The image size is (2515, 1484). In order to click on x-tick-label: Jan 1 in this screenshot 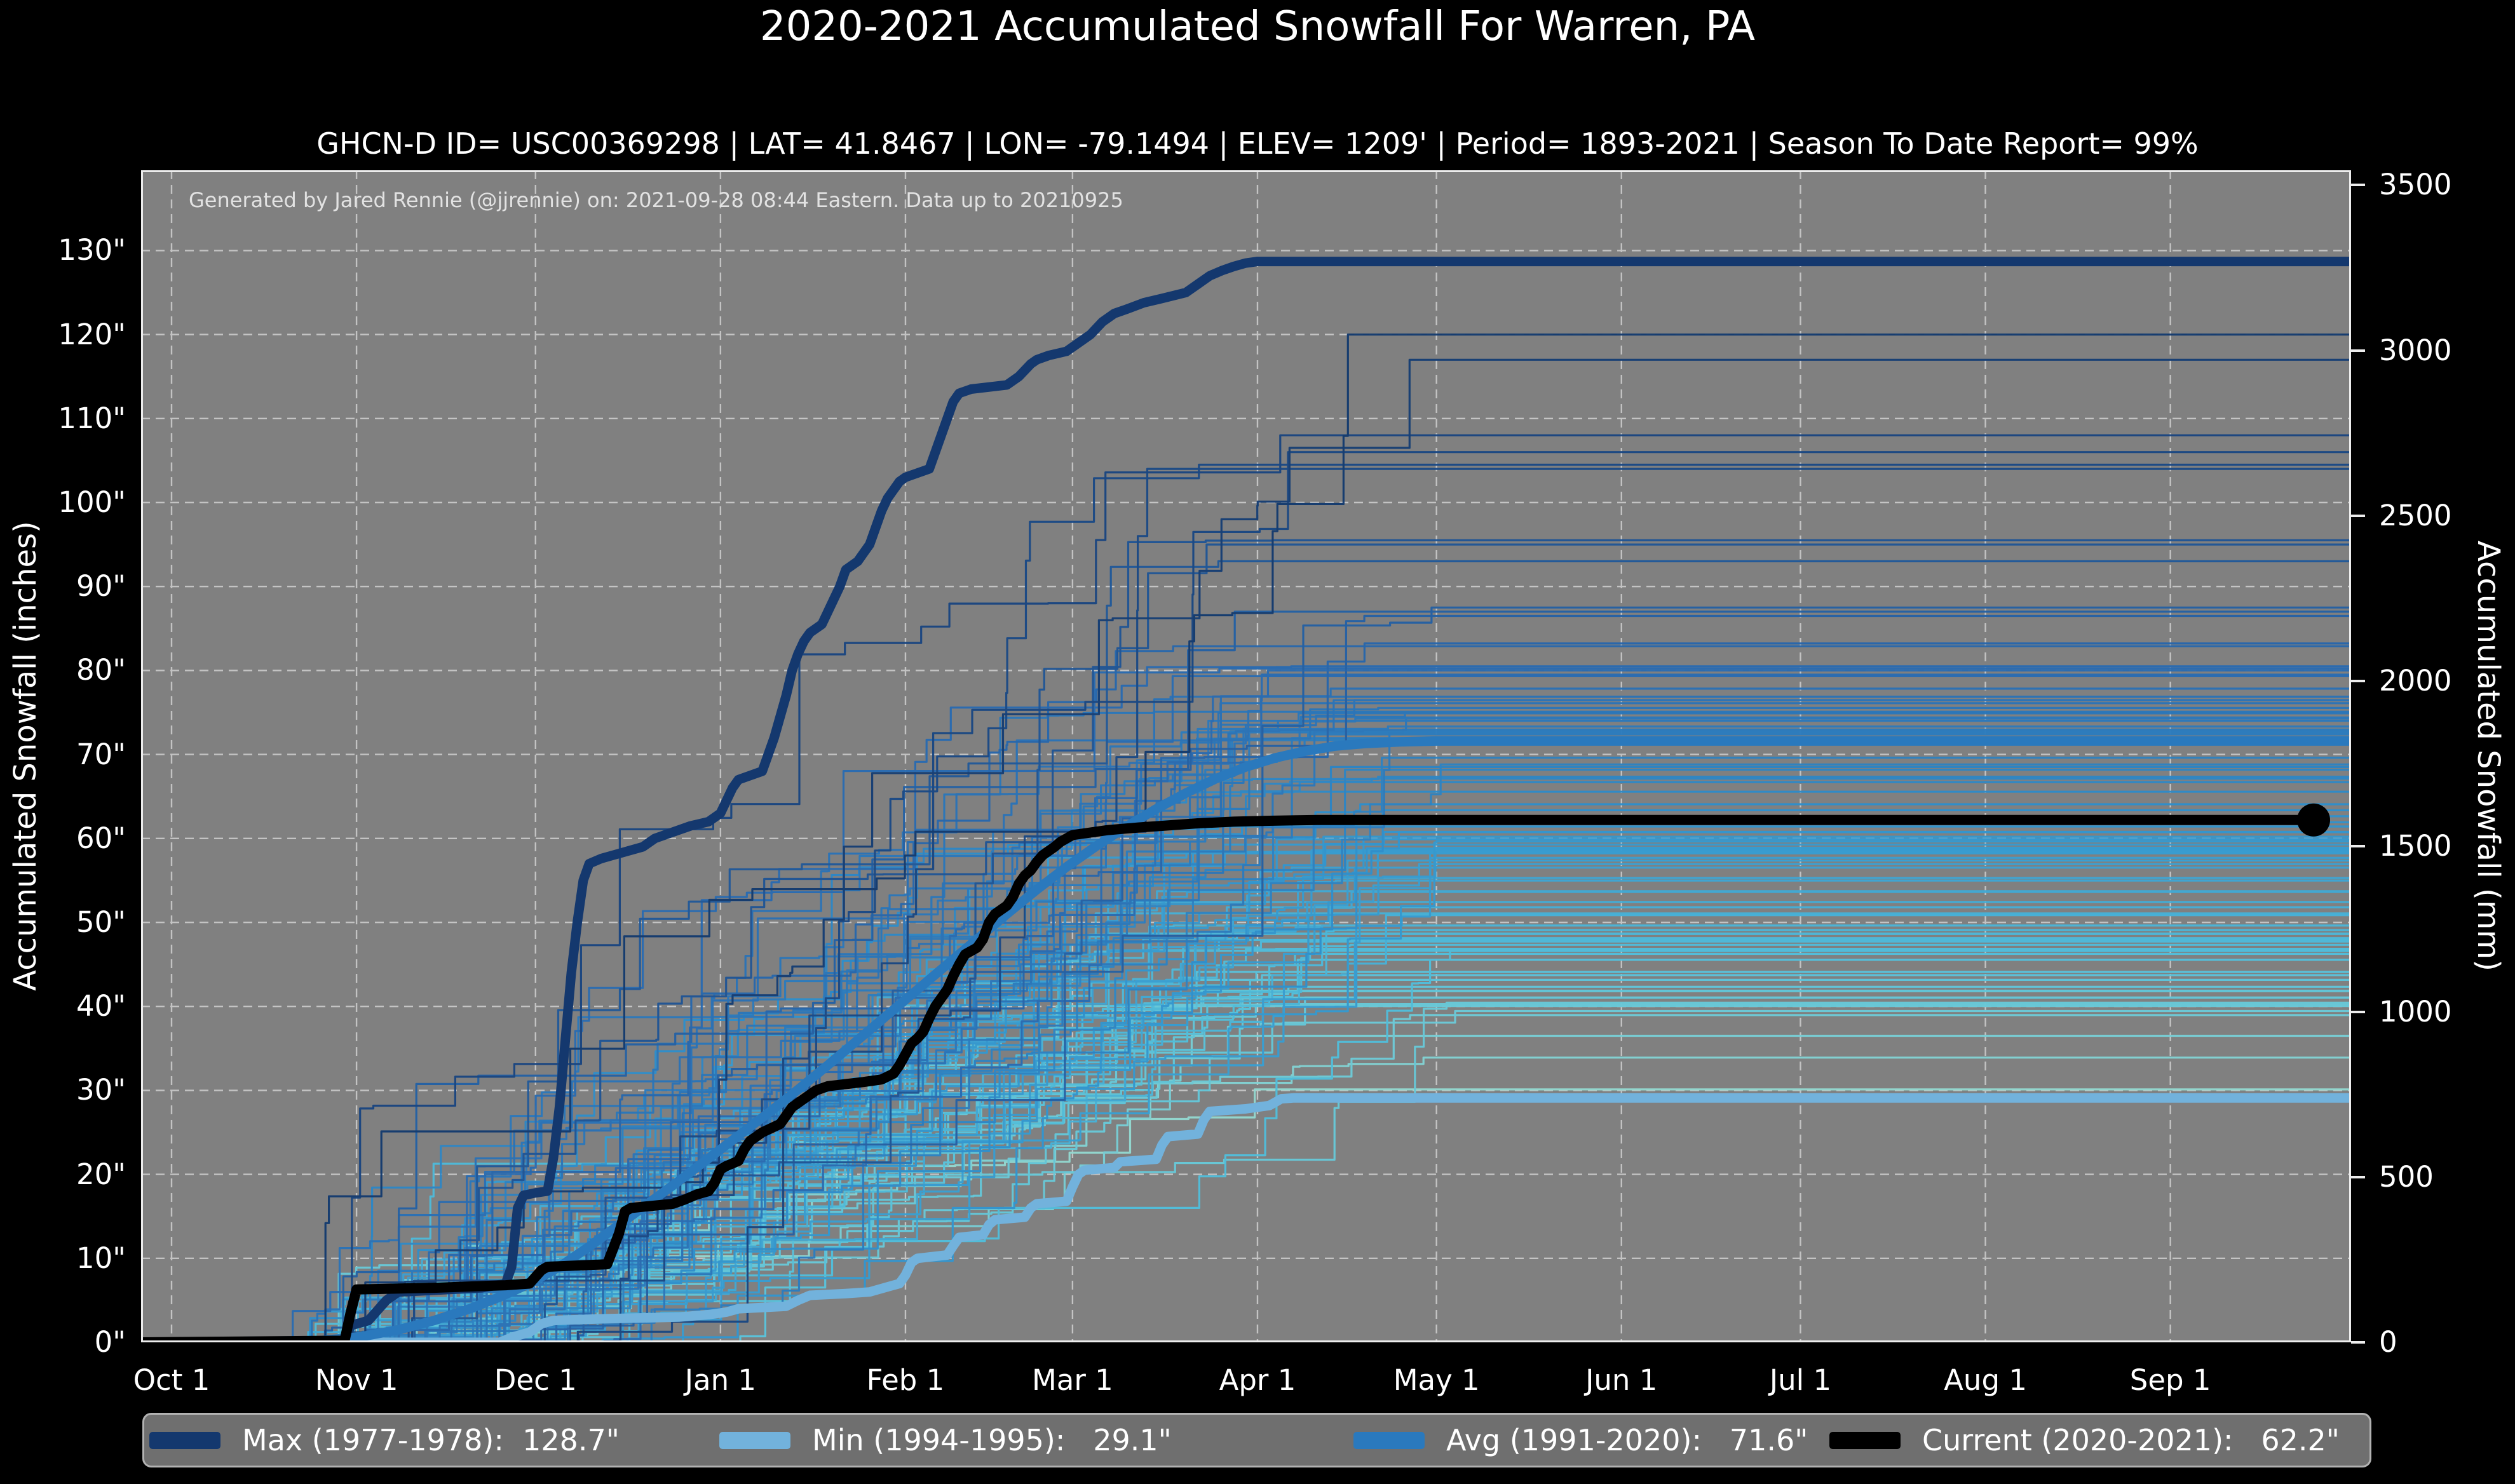, I will do `click(720, 1380)`.